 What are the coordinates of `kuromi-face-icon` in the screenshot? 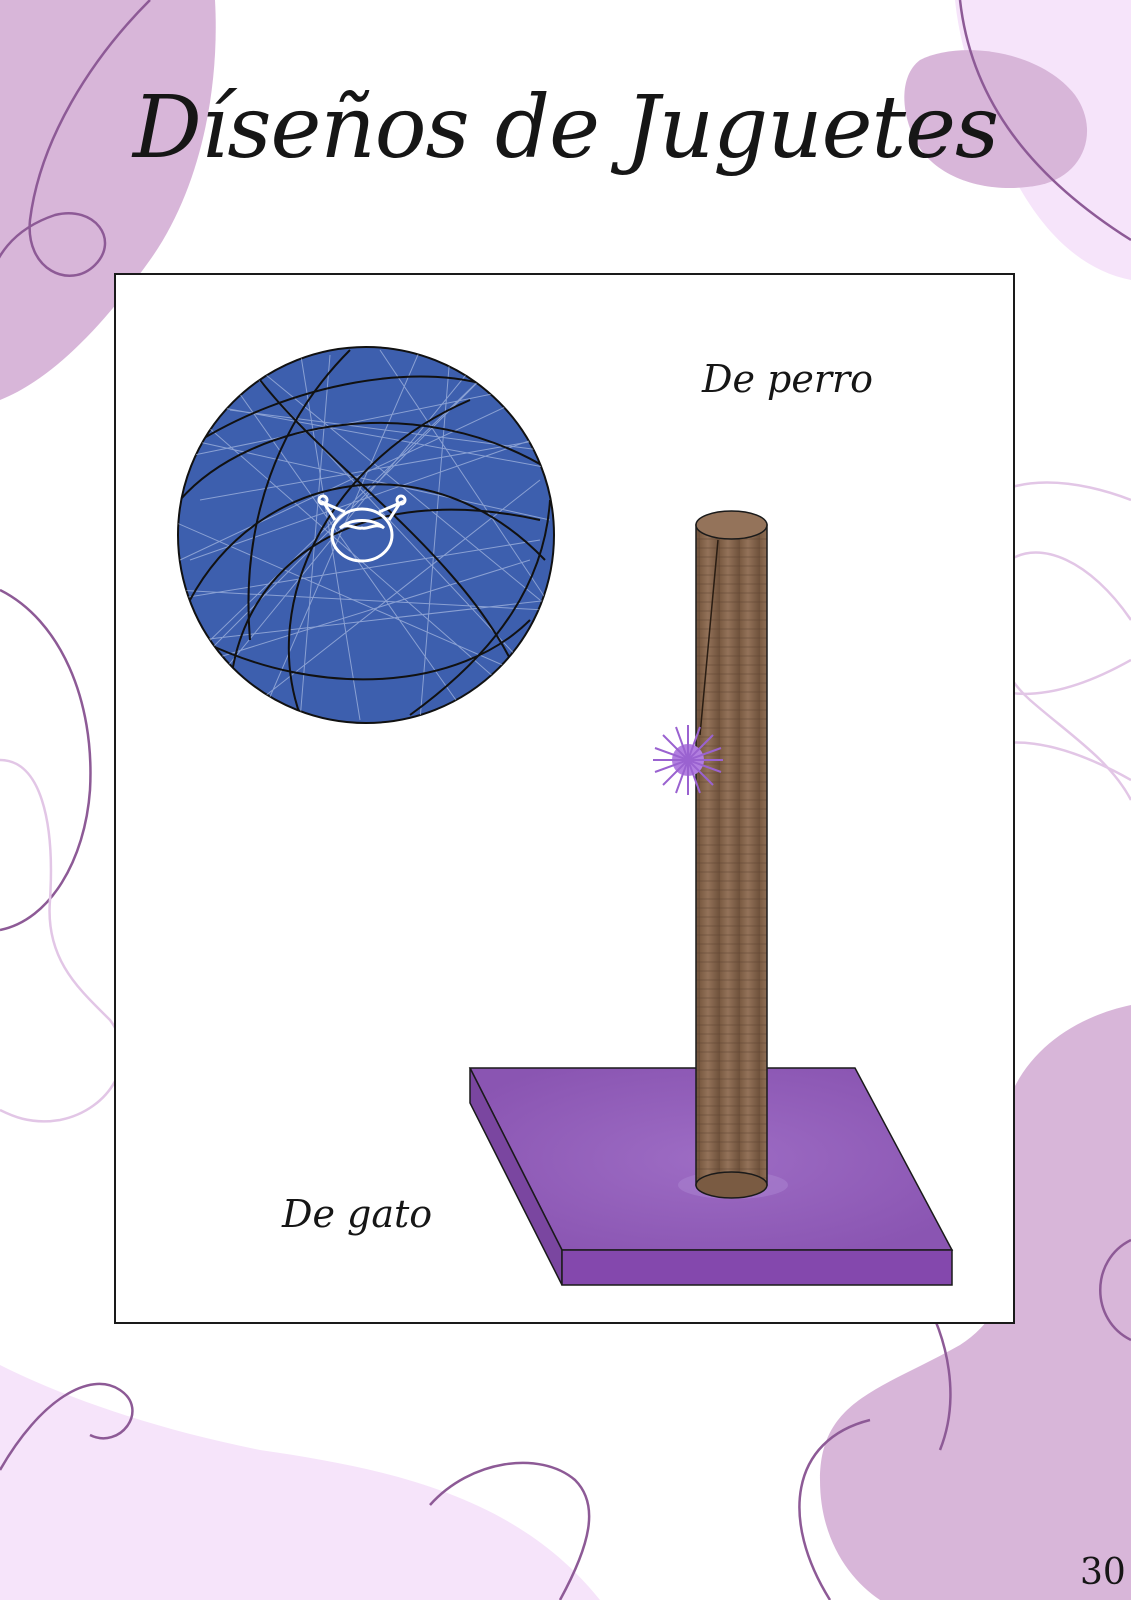 It's located at (362, 528).